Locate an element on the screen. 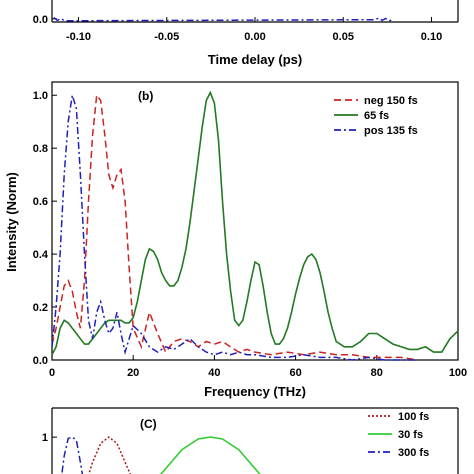 This screenshot has height=474, width=474. x-tick-label: 60 is located at coordinates (295, 373).